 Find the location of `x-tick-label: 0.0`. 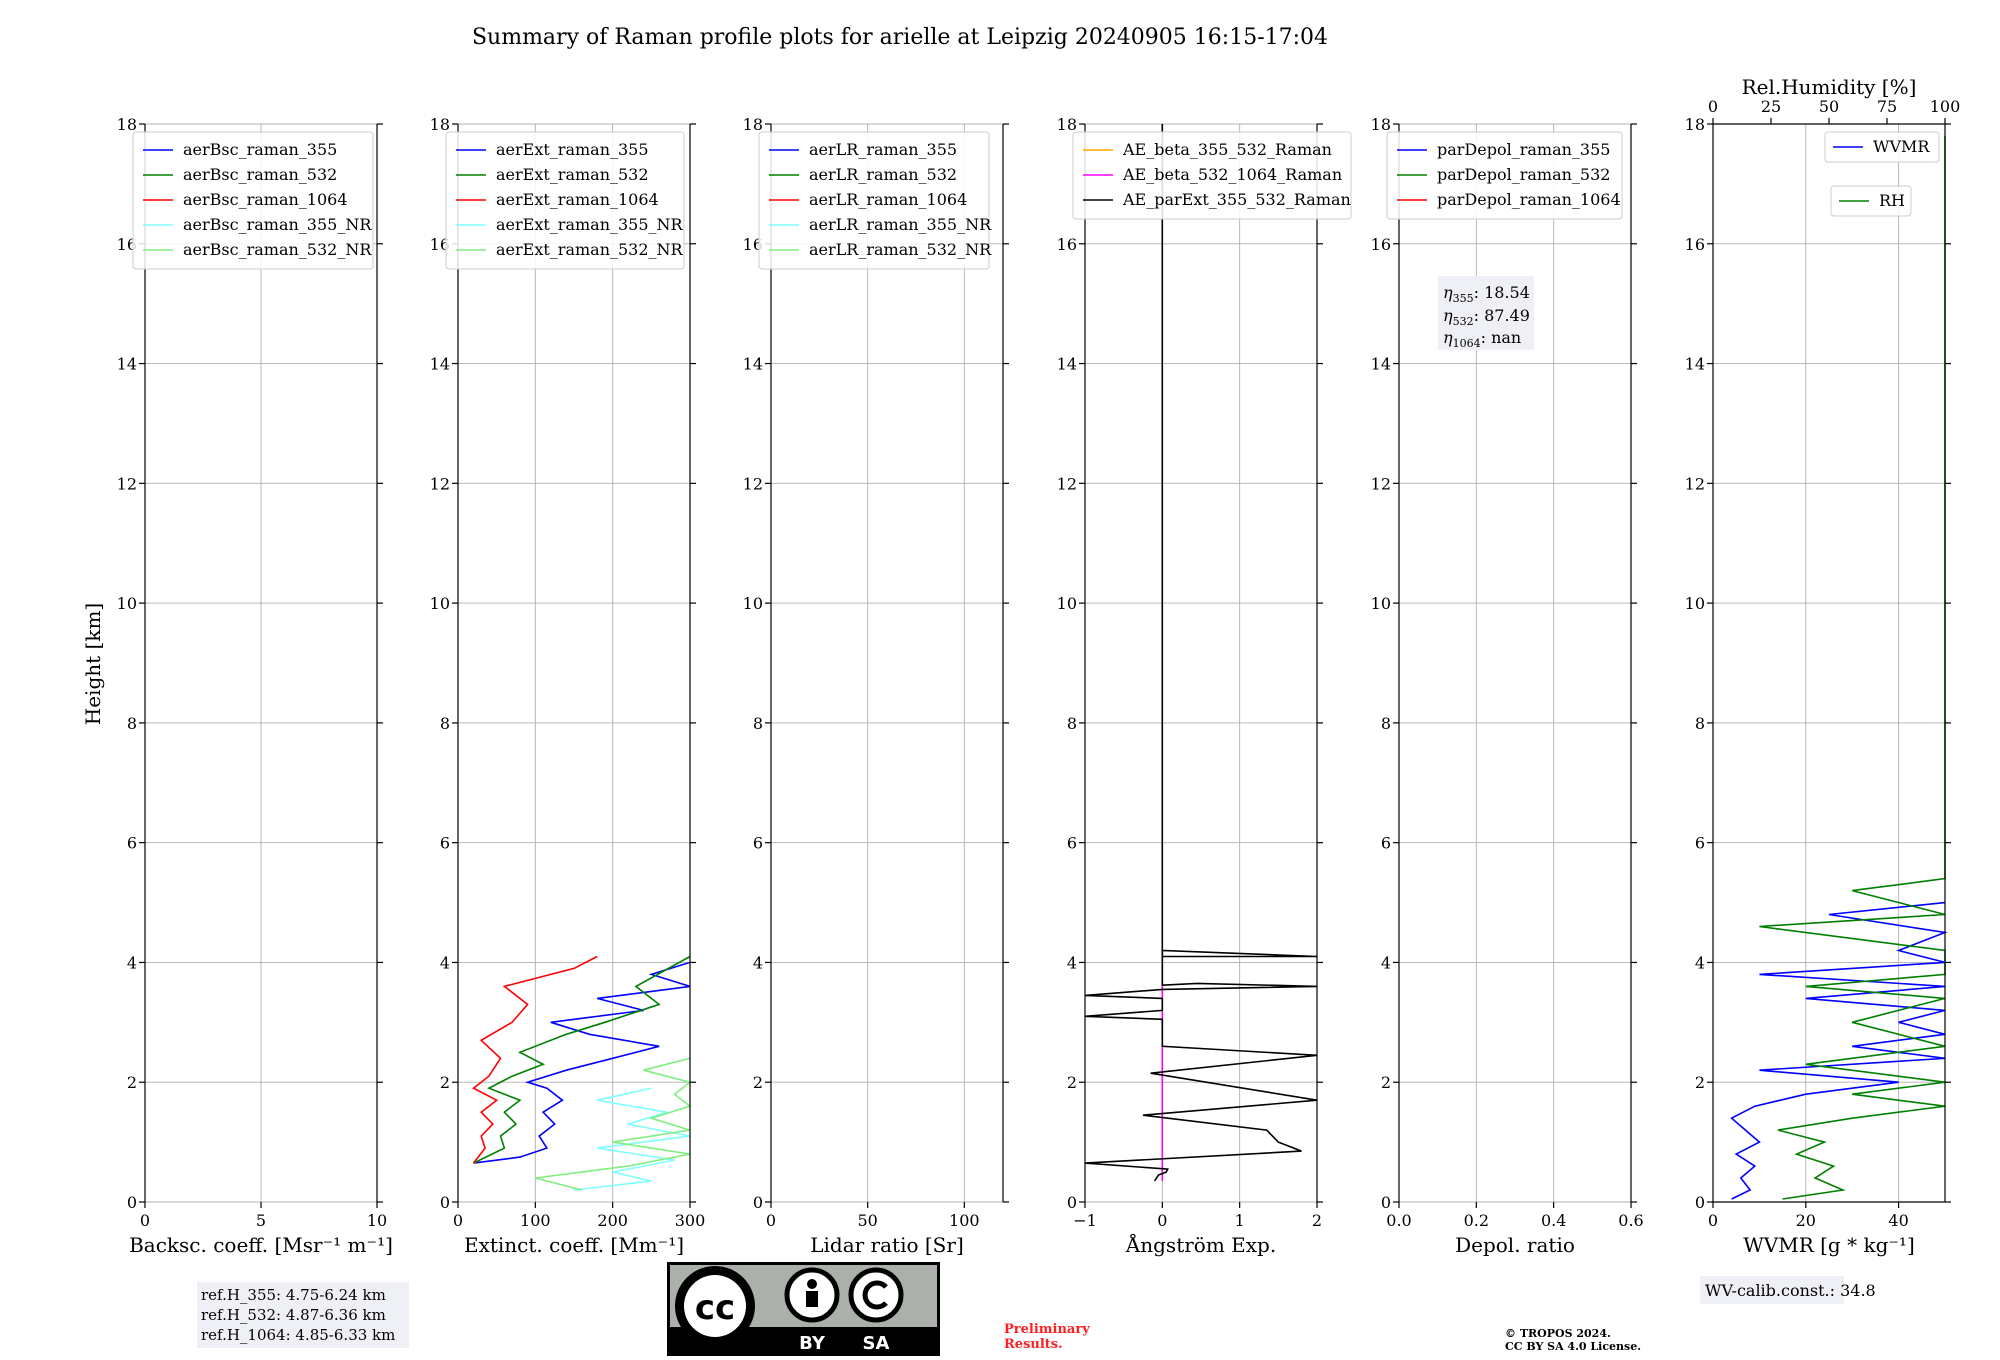

x-tick-label: 0.0 is located at coordinates (1398, 1220).